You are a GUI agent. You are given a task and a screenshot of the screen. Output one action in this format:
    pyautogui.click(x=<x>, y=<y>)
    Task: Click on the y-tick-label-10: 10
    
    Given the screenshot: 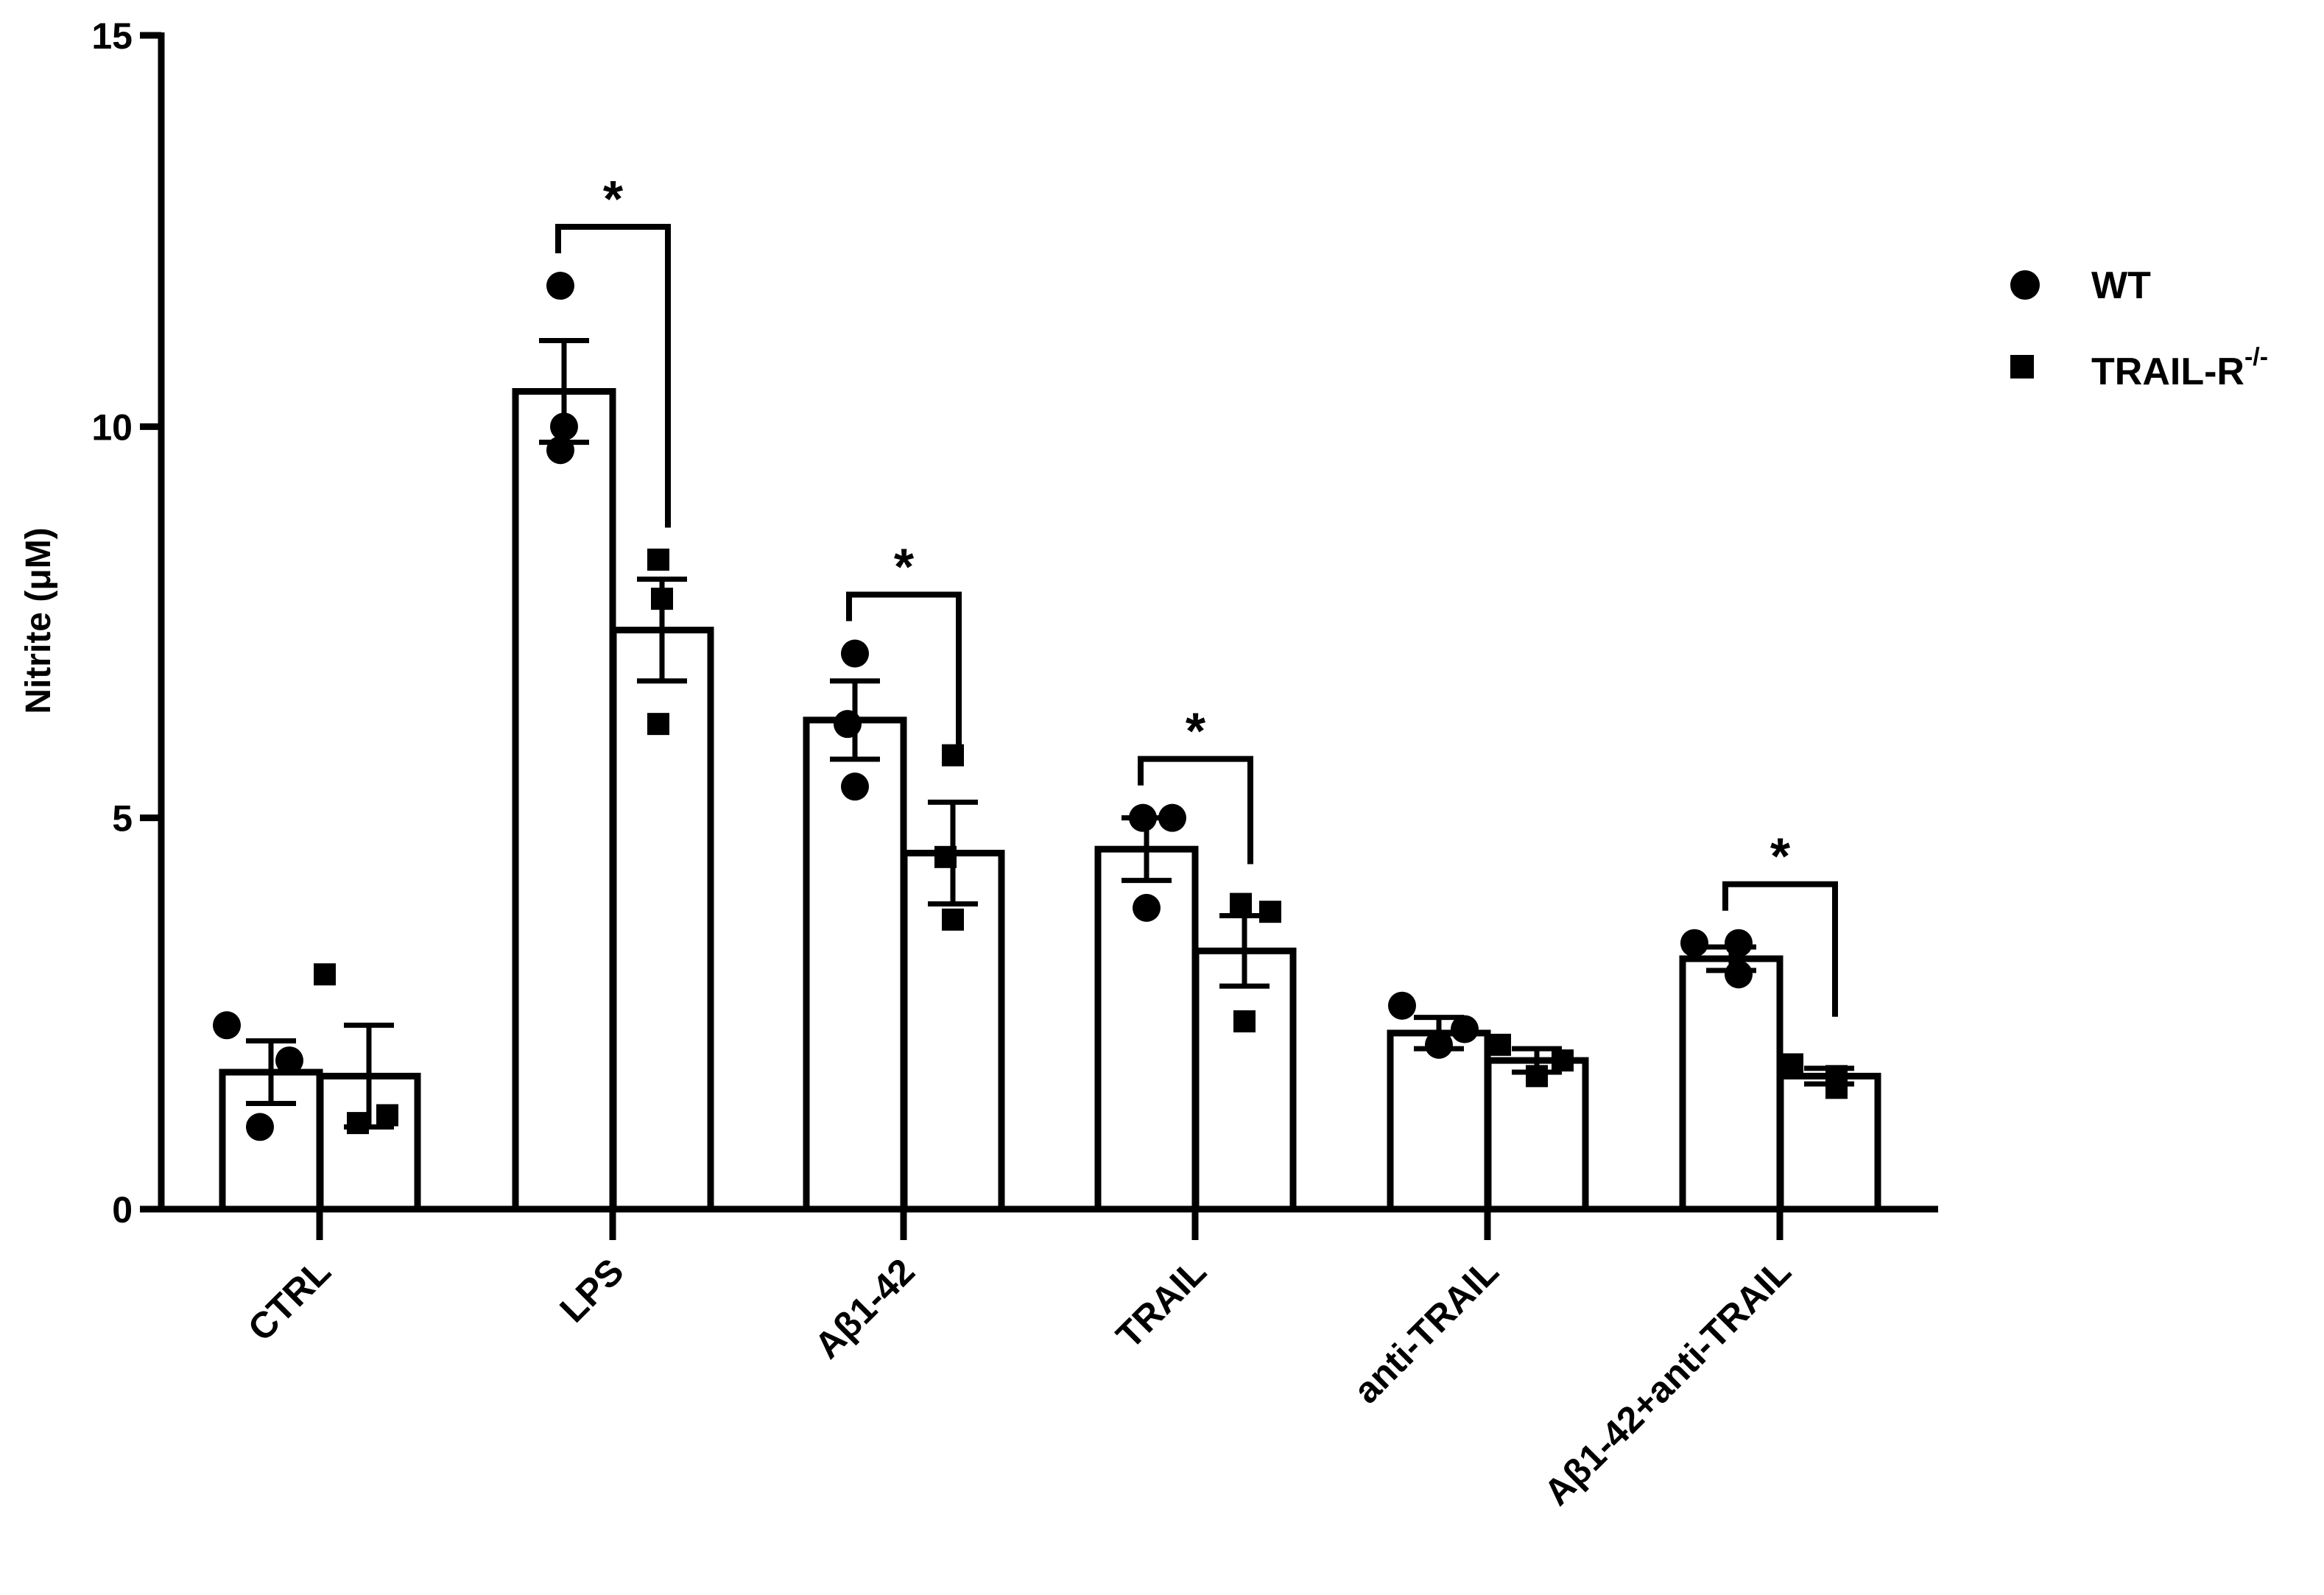 What is the action you would take?
    pyautogui.click(x=112, y=427)
    